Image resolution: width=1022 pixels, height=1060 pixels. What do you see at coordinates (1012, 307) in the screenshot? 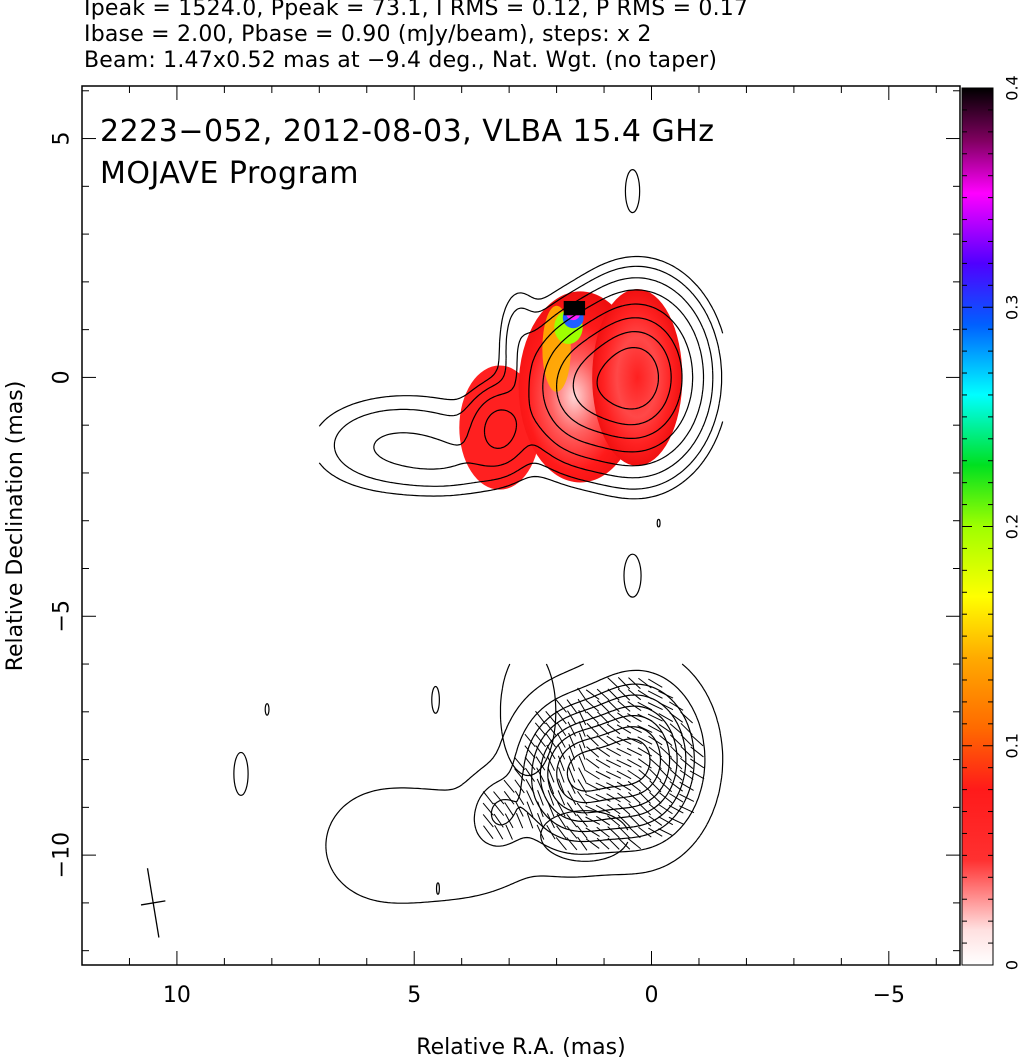
I see `colorbar-tick-label: 0.3` at bounding box center [1012, 307].